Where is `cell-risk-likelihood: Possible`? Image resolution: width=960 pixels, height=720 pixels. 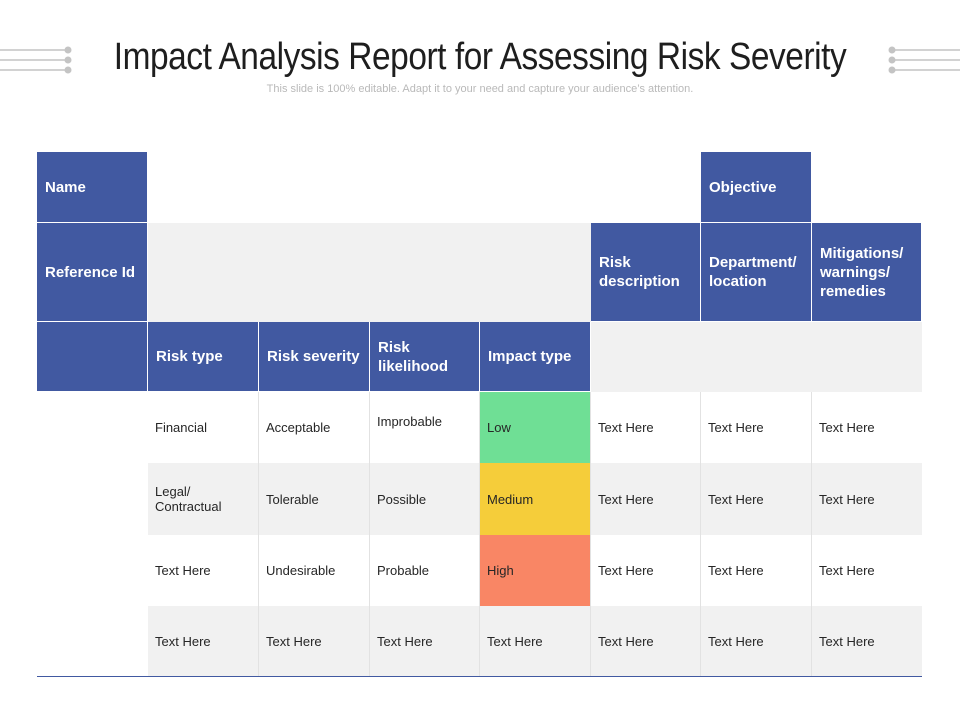
cell-risk-likelihood: Possible is located at coordinates (425, 499).